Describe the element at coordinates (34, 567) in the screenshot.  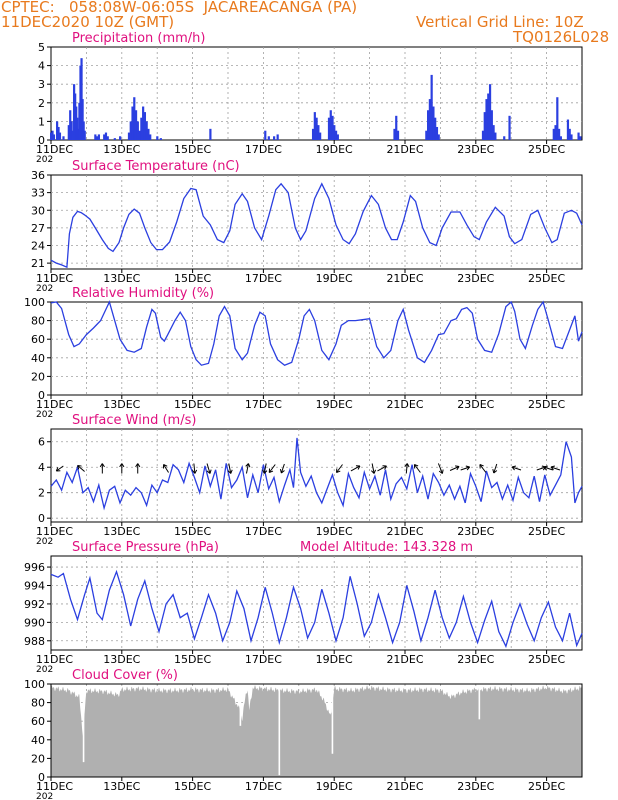
I see `y-tick-label: 996` at that location.